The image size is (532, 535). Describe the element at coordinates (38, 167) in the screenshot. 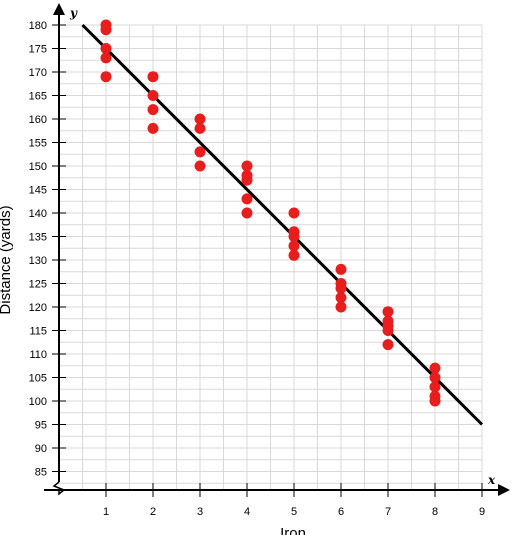

I see `y-tick-label: 150` at that location.